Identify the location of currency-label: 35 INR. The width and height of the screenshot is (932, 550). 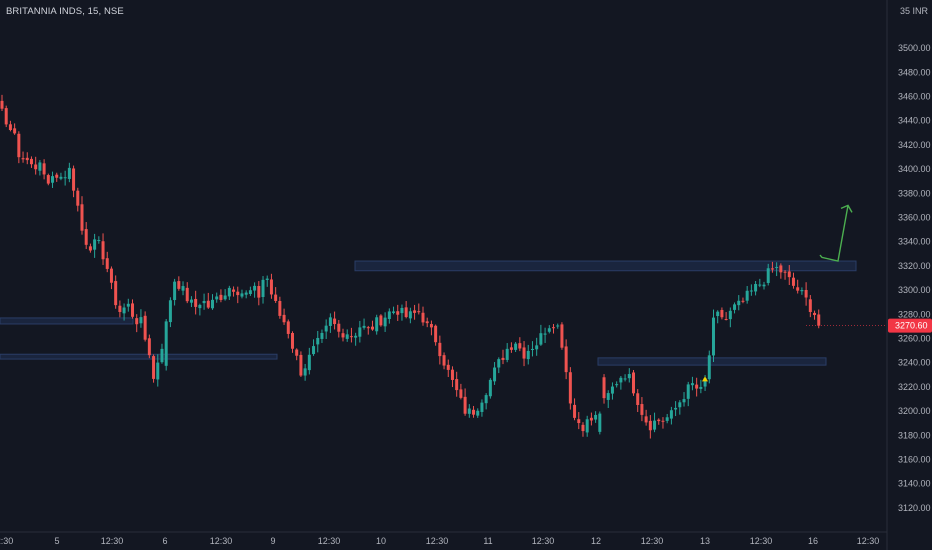
(914, 11).